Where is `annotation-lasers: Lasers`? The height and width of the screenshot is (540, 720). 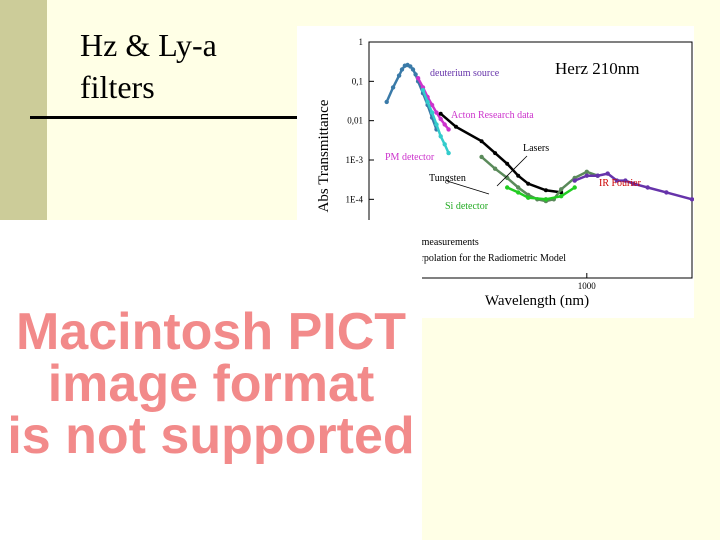
annotation-lasers: Lasers is located at coordinates (536, 148).